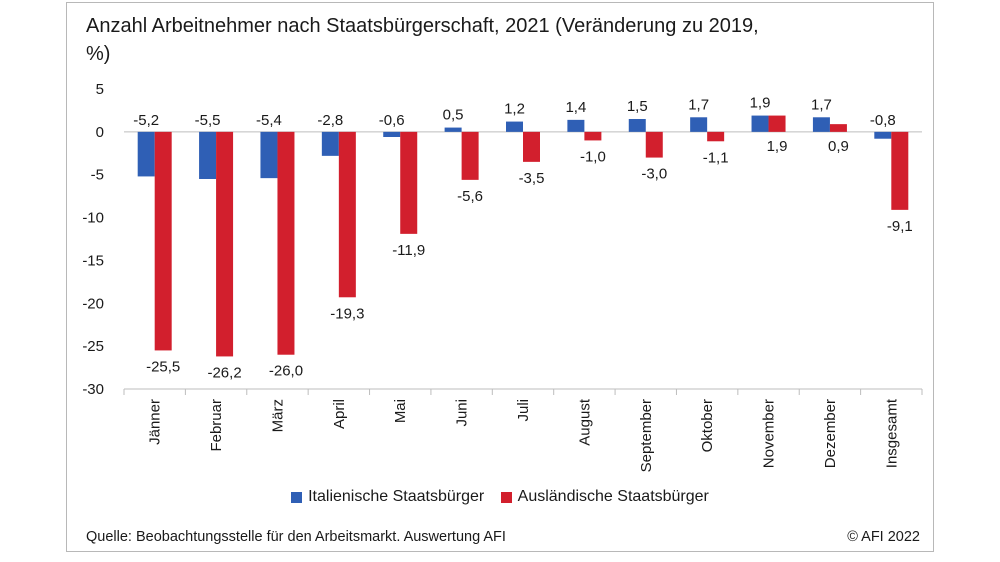  I want to click on x-tick-label: September, so click(646, 435).